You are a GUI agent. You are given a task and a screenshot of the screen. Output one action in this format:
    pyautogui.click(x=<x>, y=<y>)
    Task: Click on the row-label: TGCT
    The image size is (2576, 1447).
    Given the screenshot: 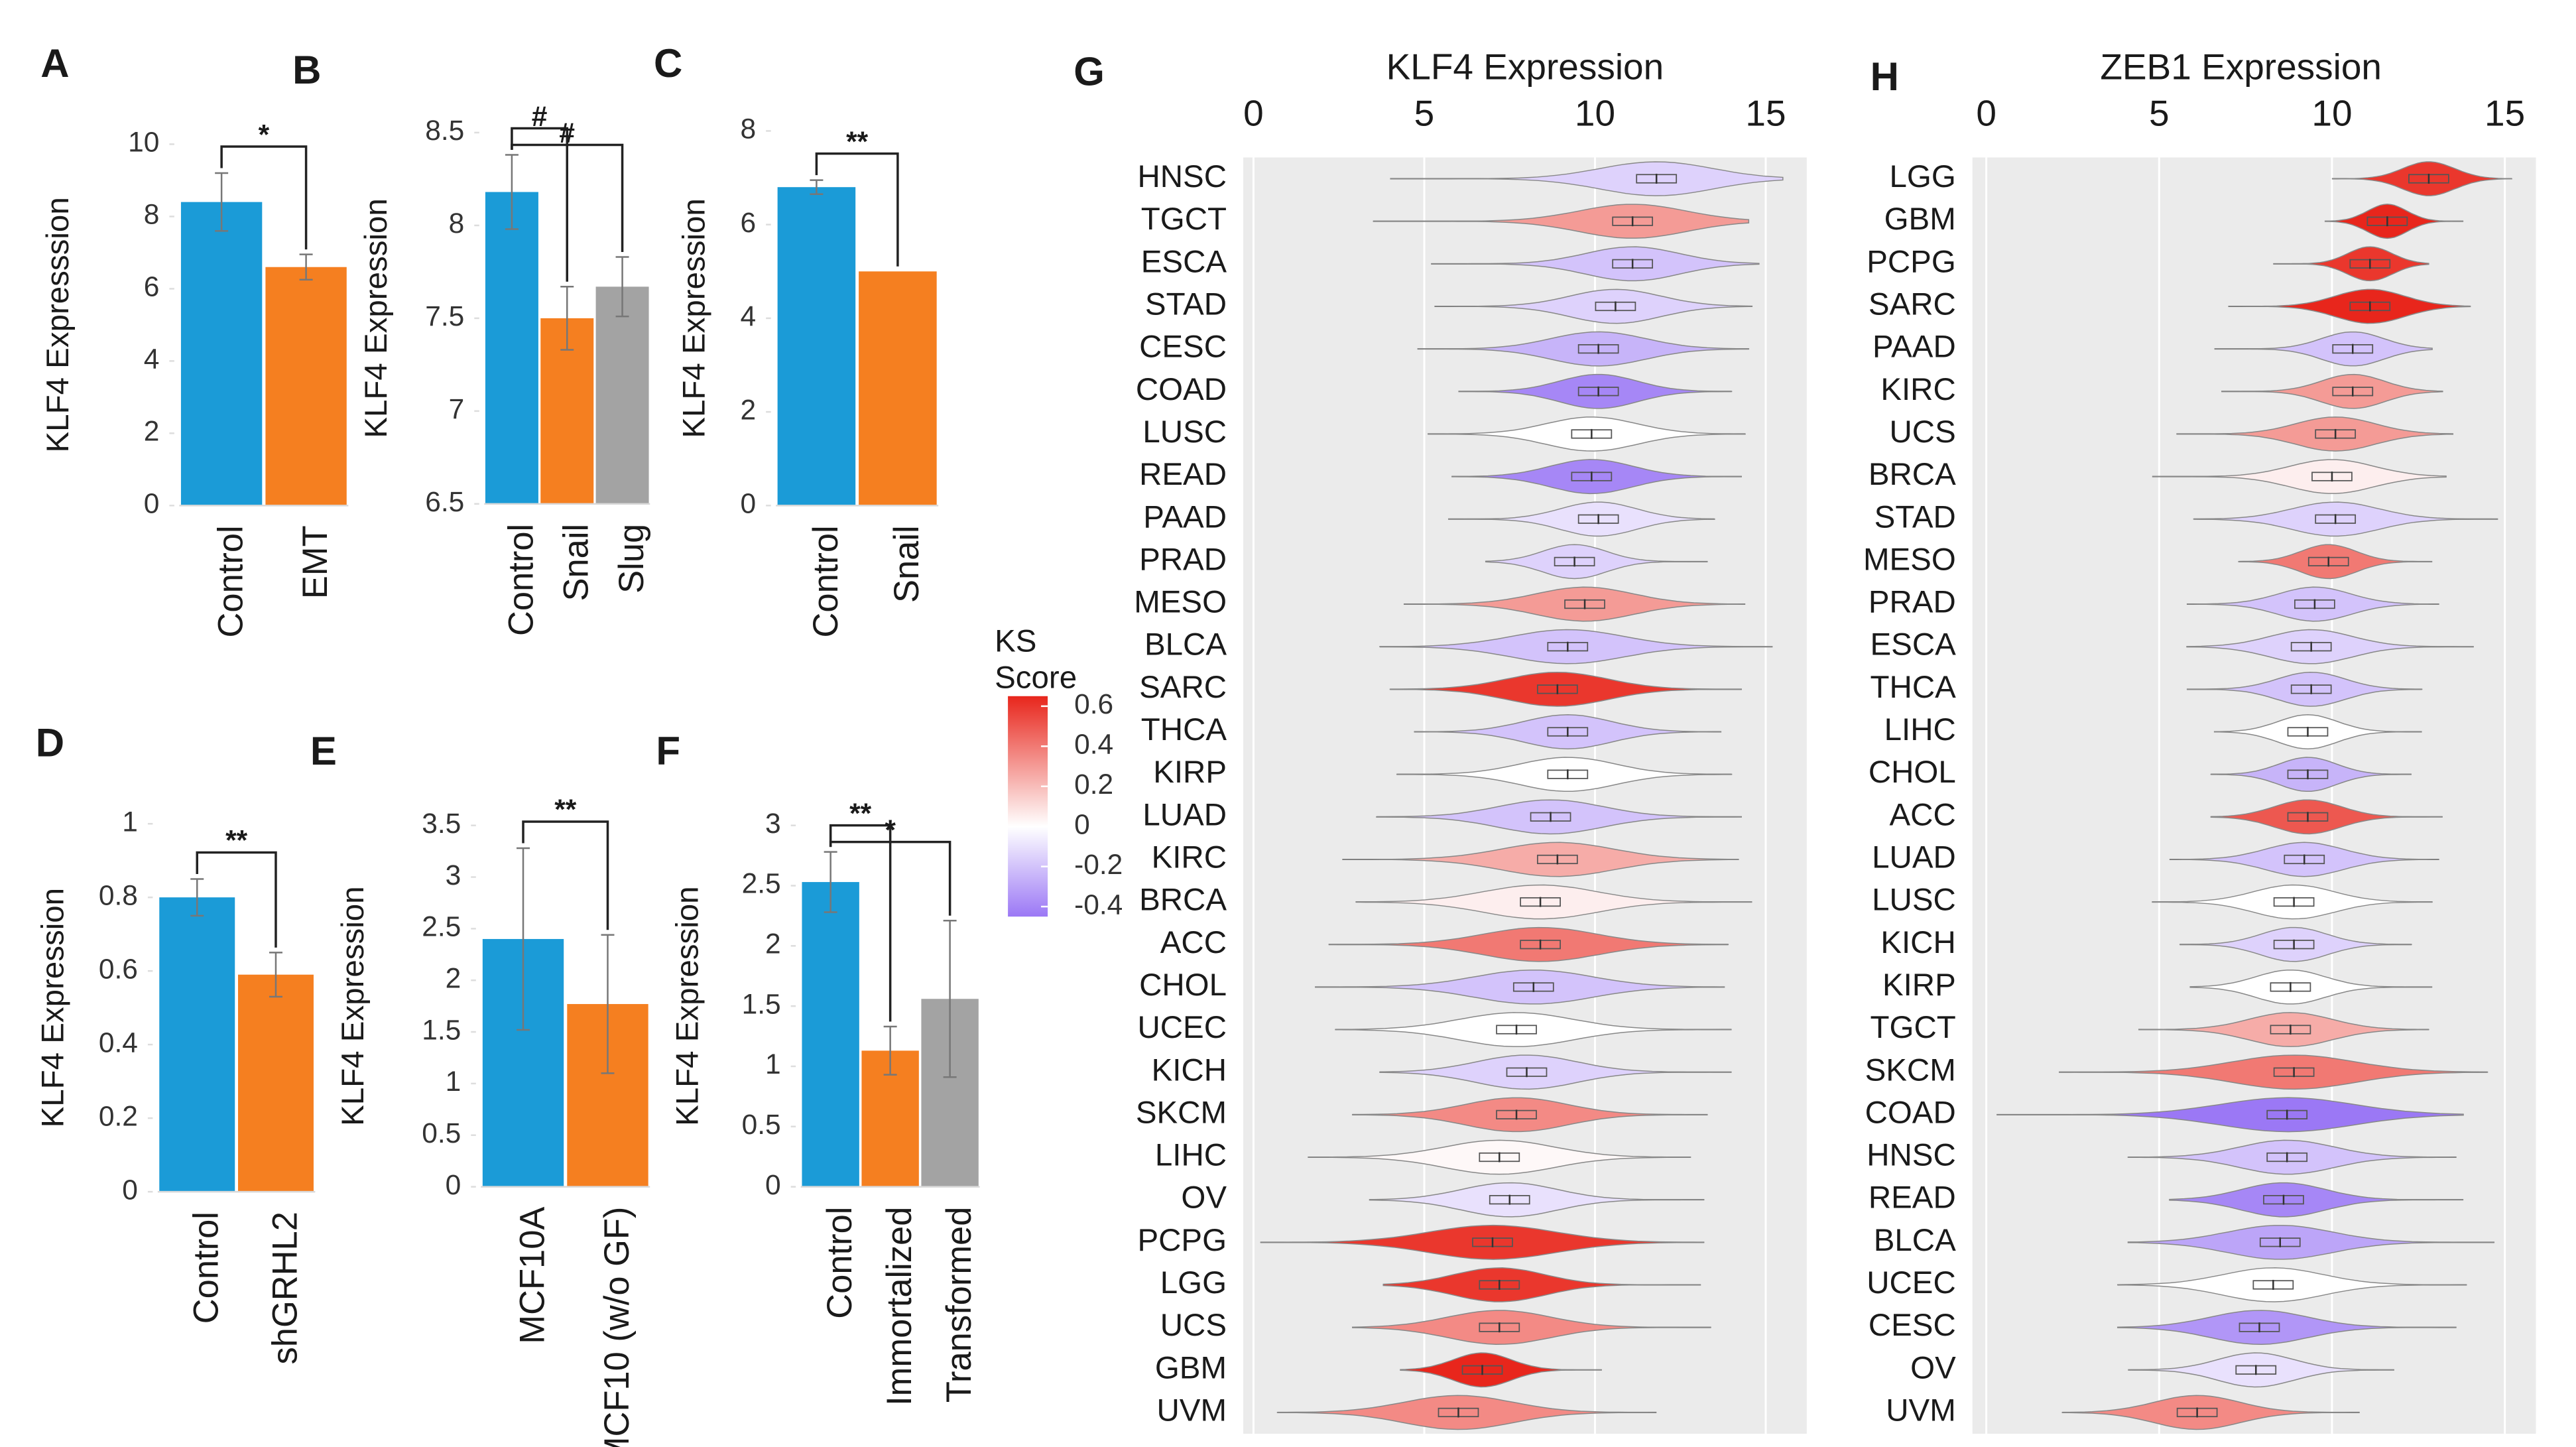 What is the action you would take?
    pyautogui.click(x=1184, y=219)
    